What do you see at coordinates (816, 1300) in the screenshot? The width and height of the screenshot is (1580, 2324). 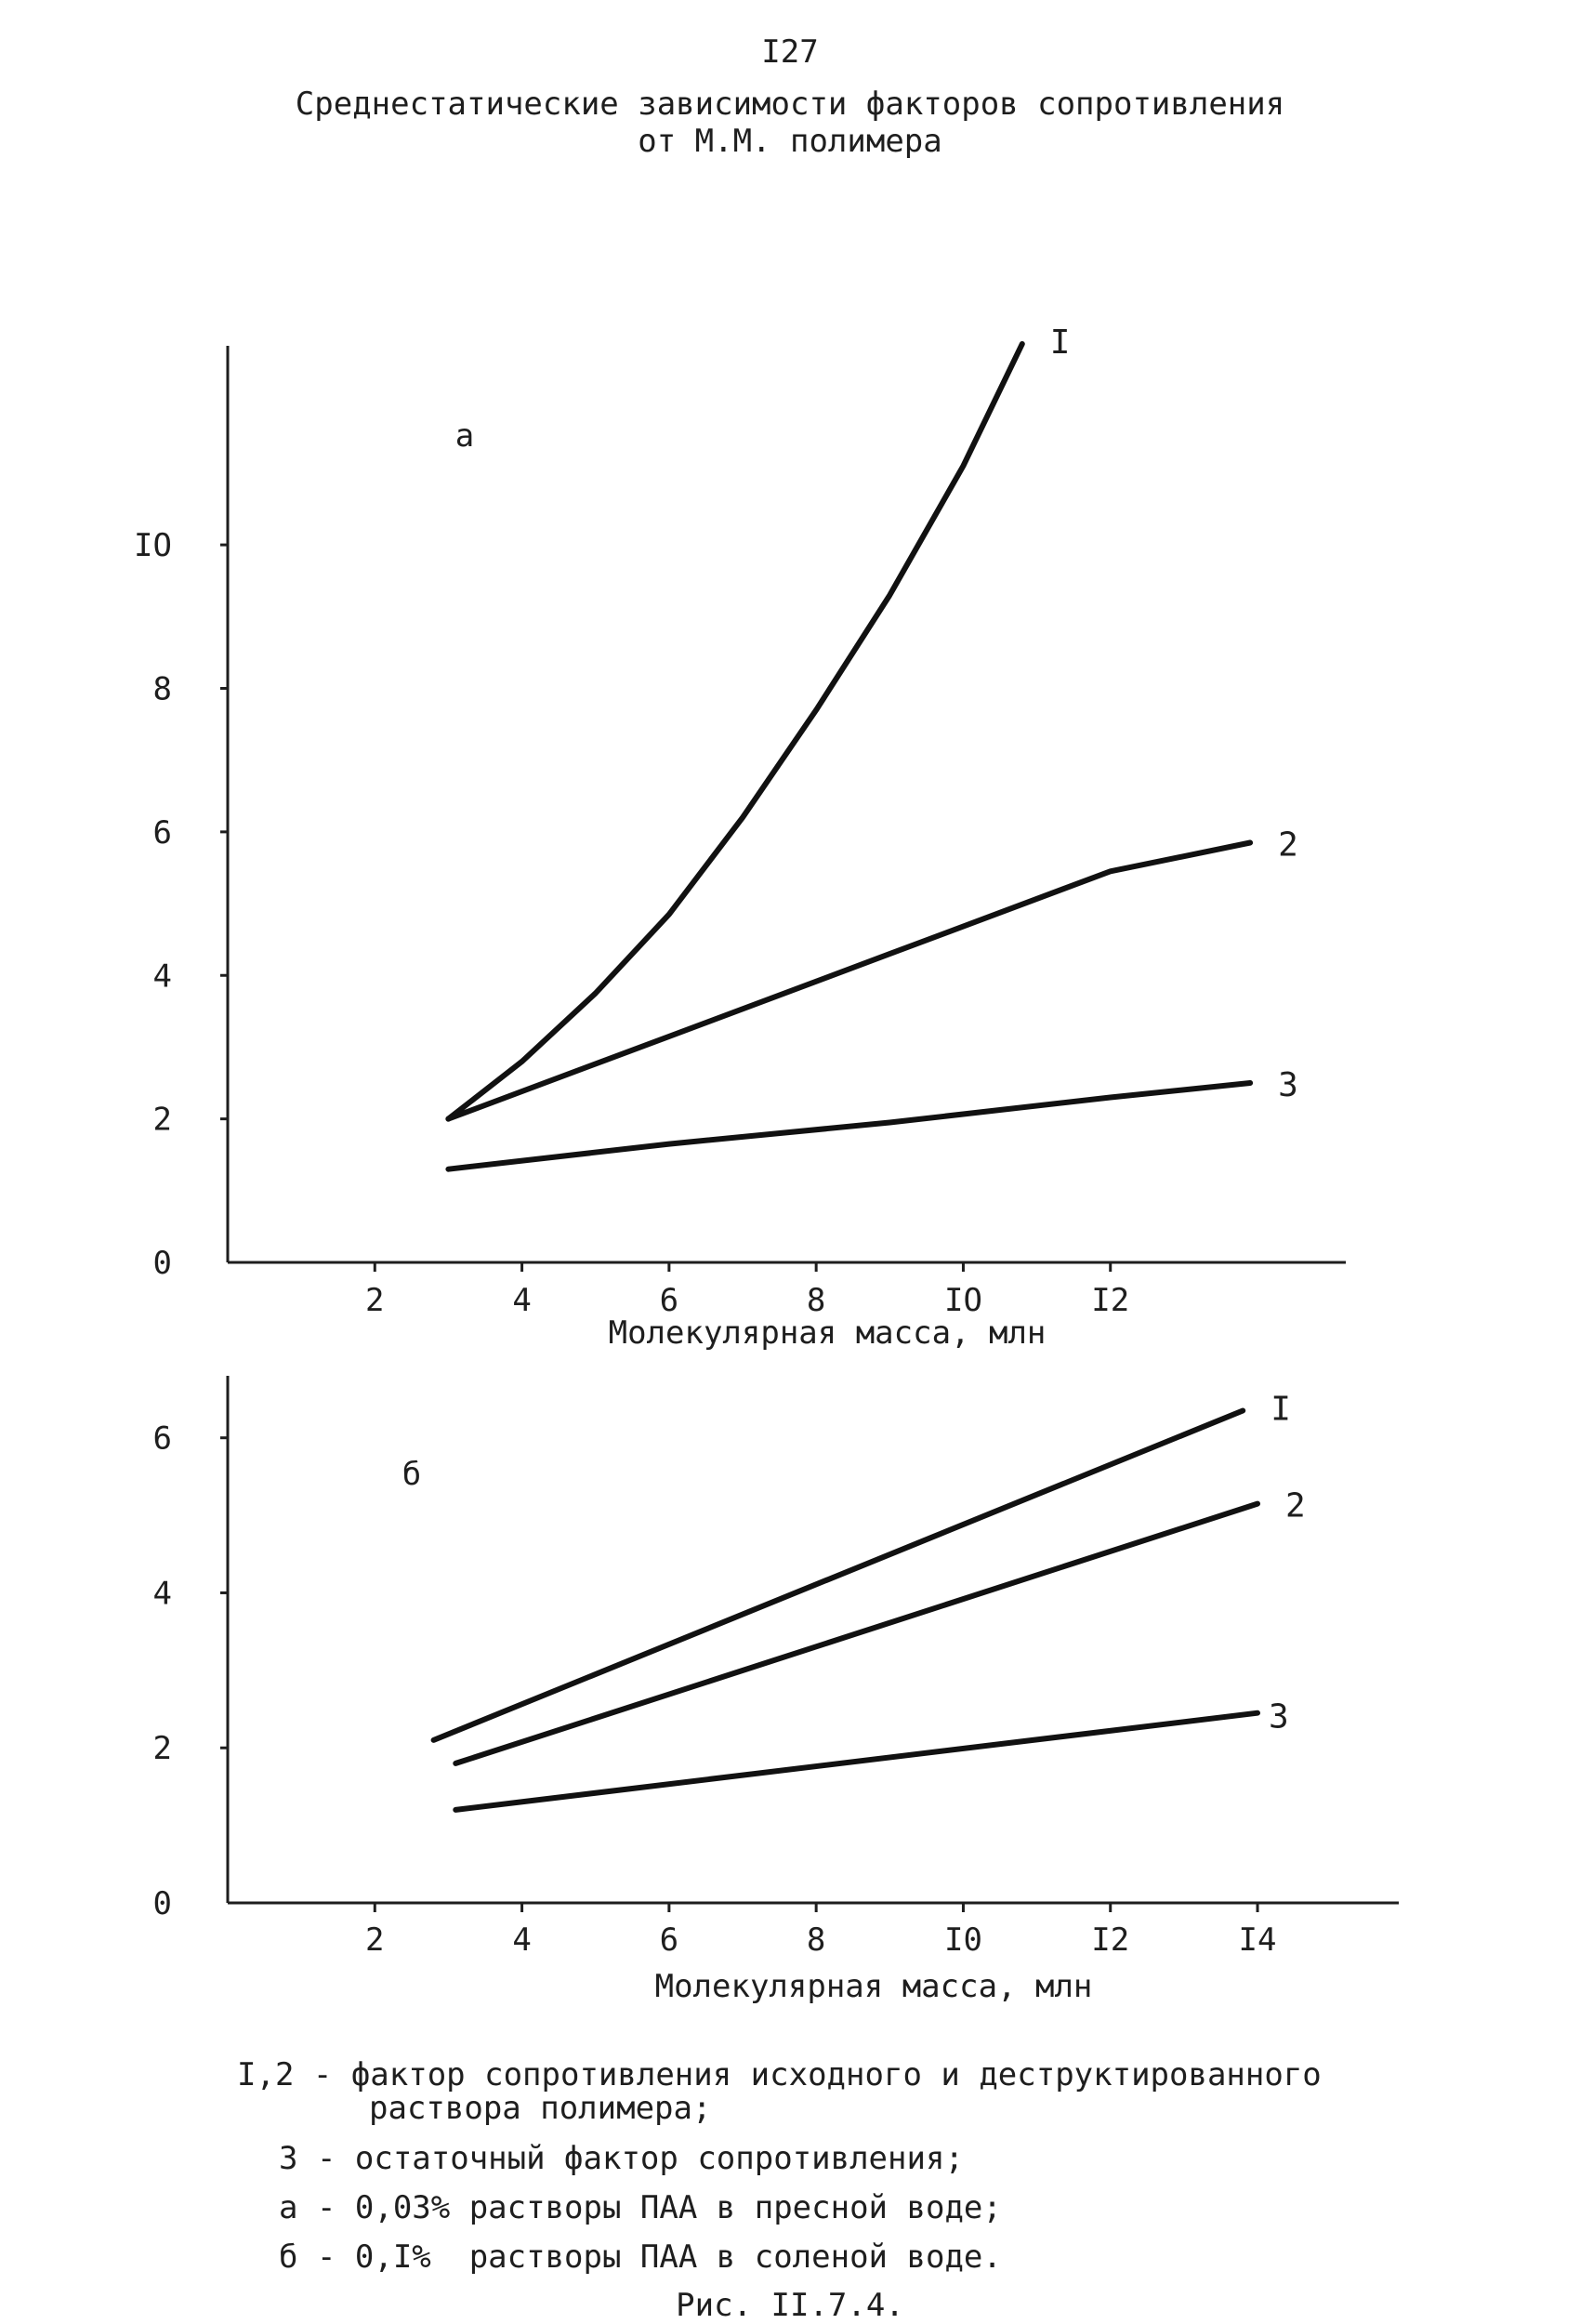 I see `panel-a-x-tick-label: 8` at bounding box center [816, 1300].